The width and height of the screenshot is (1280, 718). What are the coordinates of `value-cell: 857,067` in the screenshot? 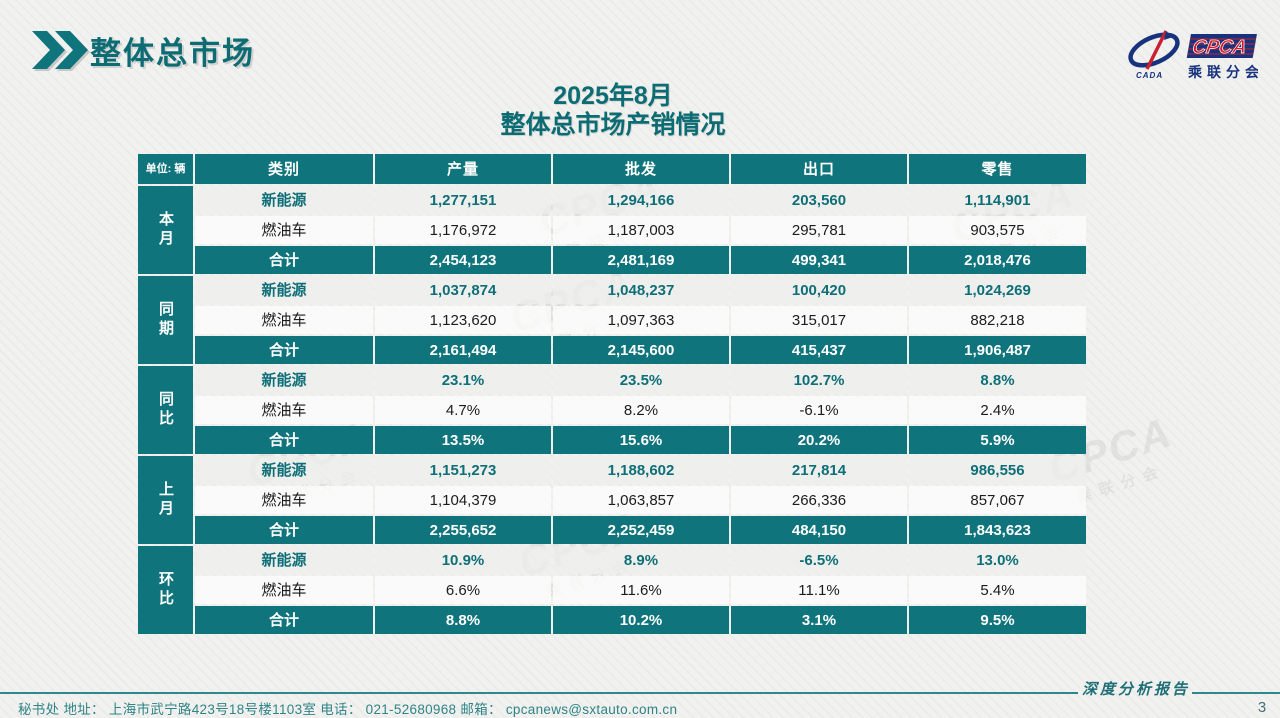 It's located at (997, 500).